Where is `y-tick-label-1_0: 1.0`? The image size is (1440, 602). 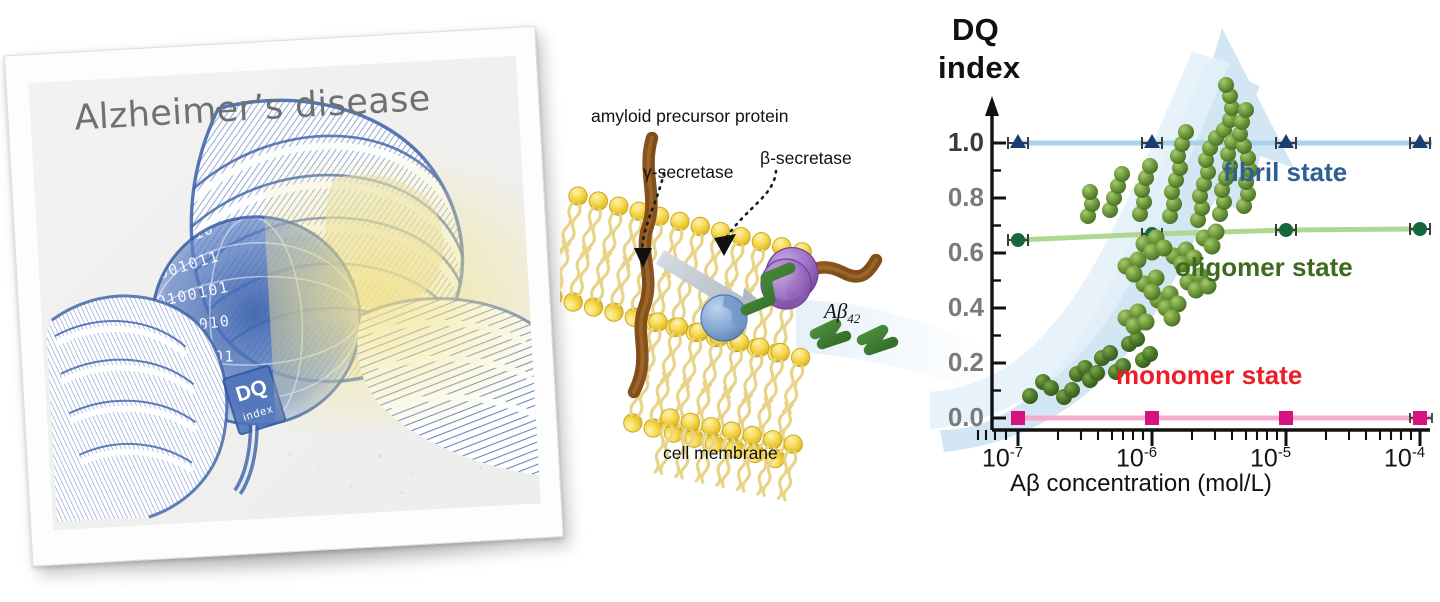 y-tick-label-1_0: 1.0 is located at coordinates (965, 142).